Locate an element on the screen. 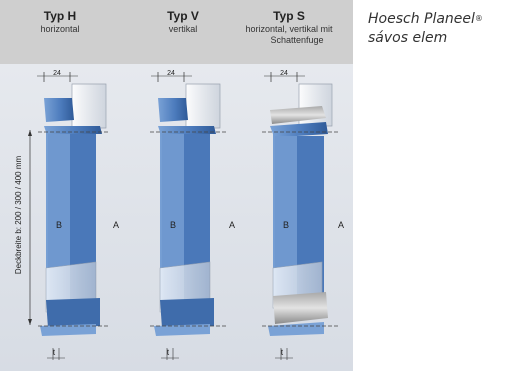 This screenshot has width=505, height=376. col-s-orientation-2: Schattenfuge is located at coordinates (296, 40).